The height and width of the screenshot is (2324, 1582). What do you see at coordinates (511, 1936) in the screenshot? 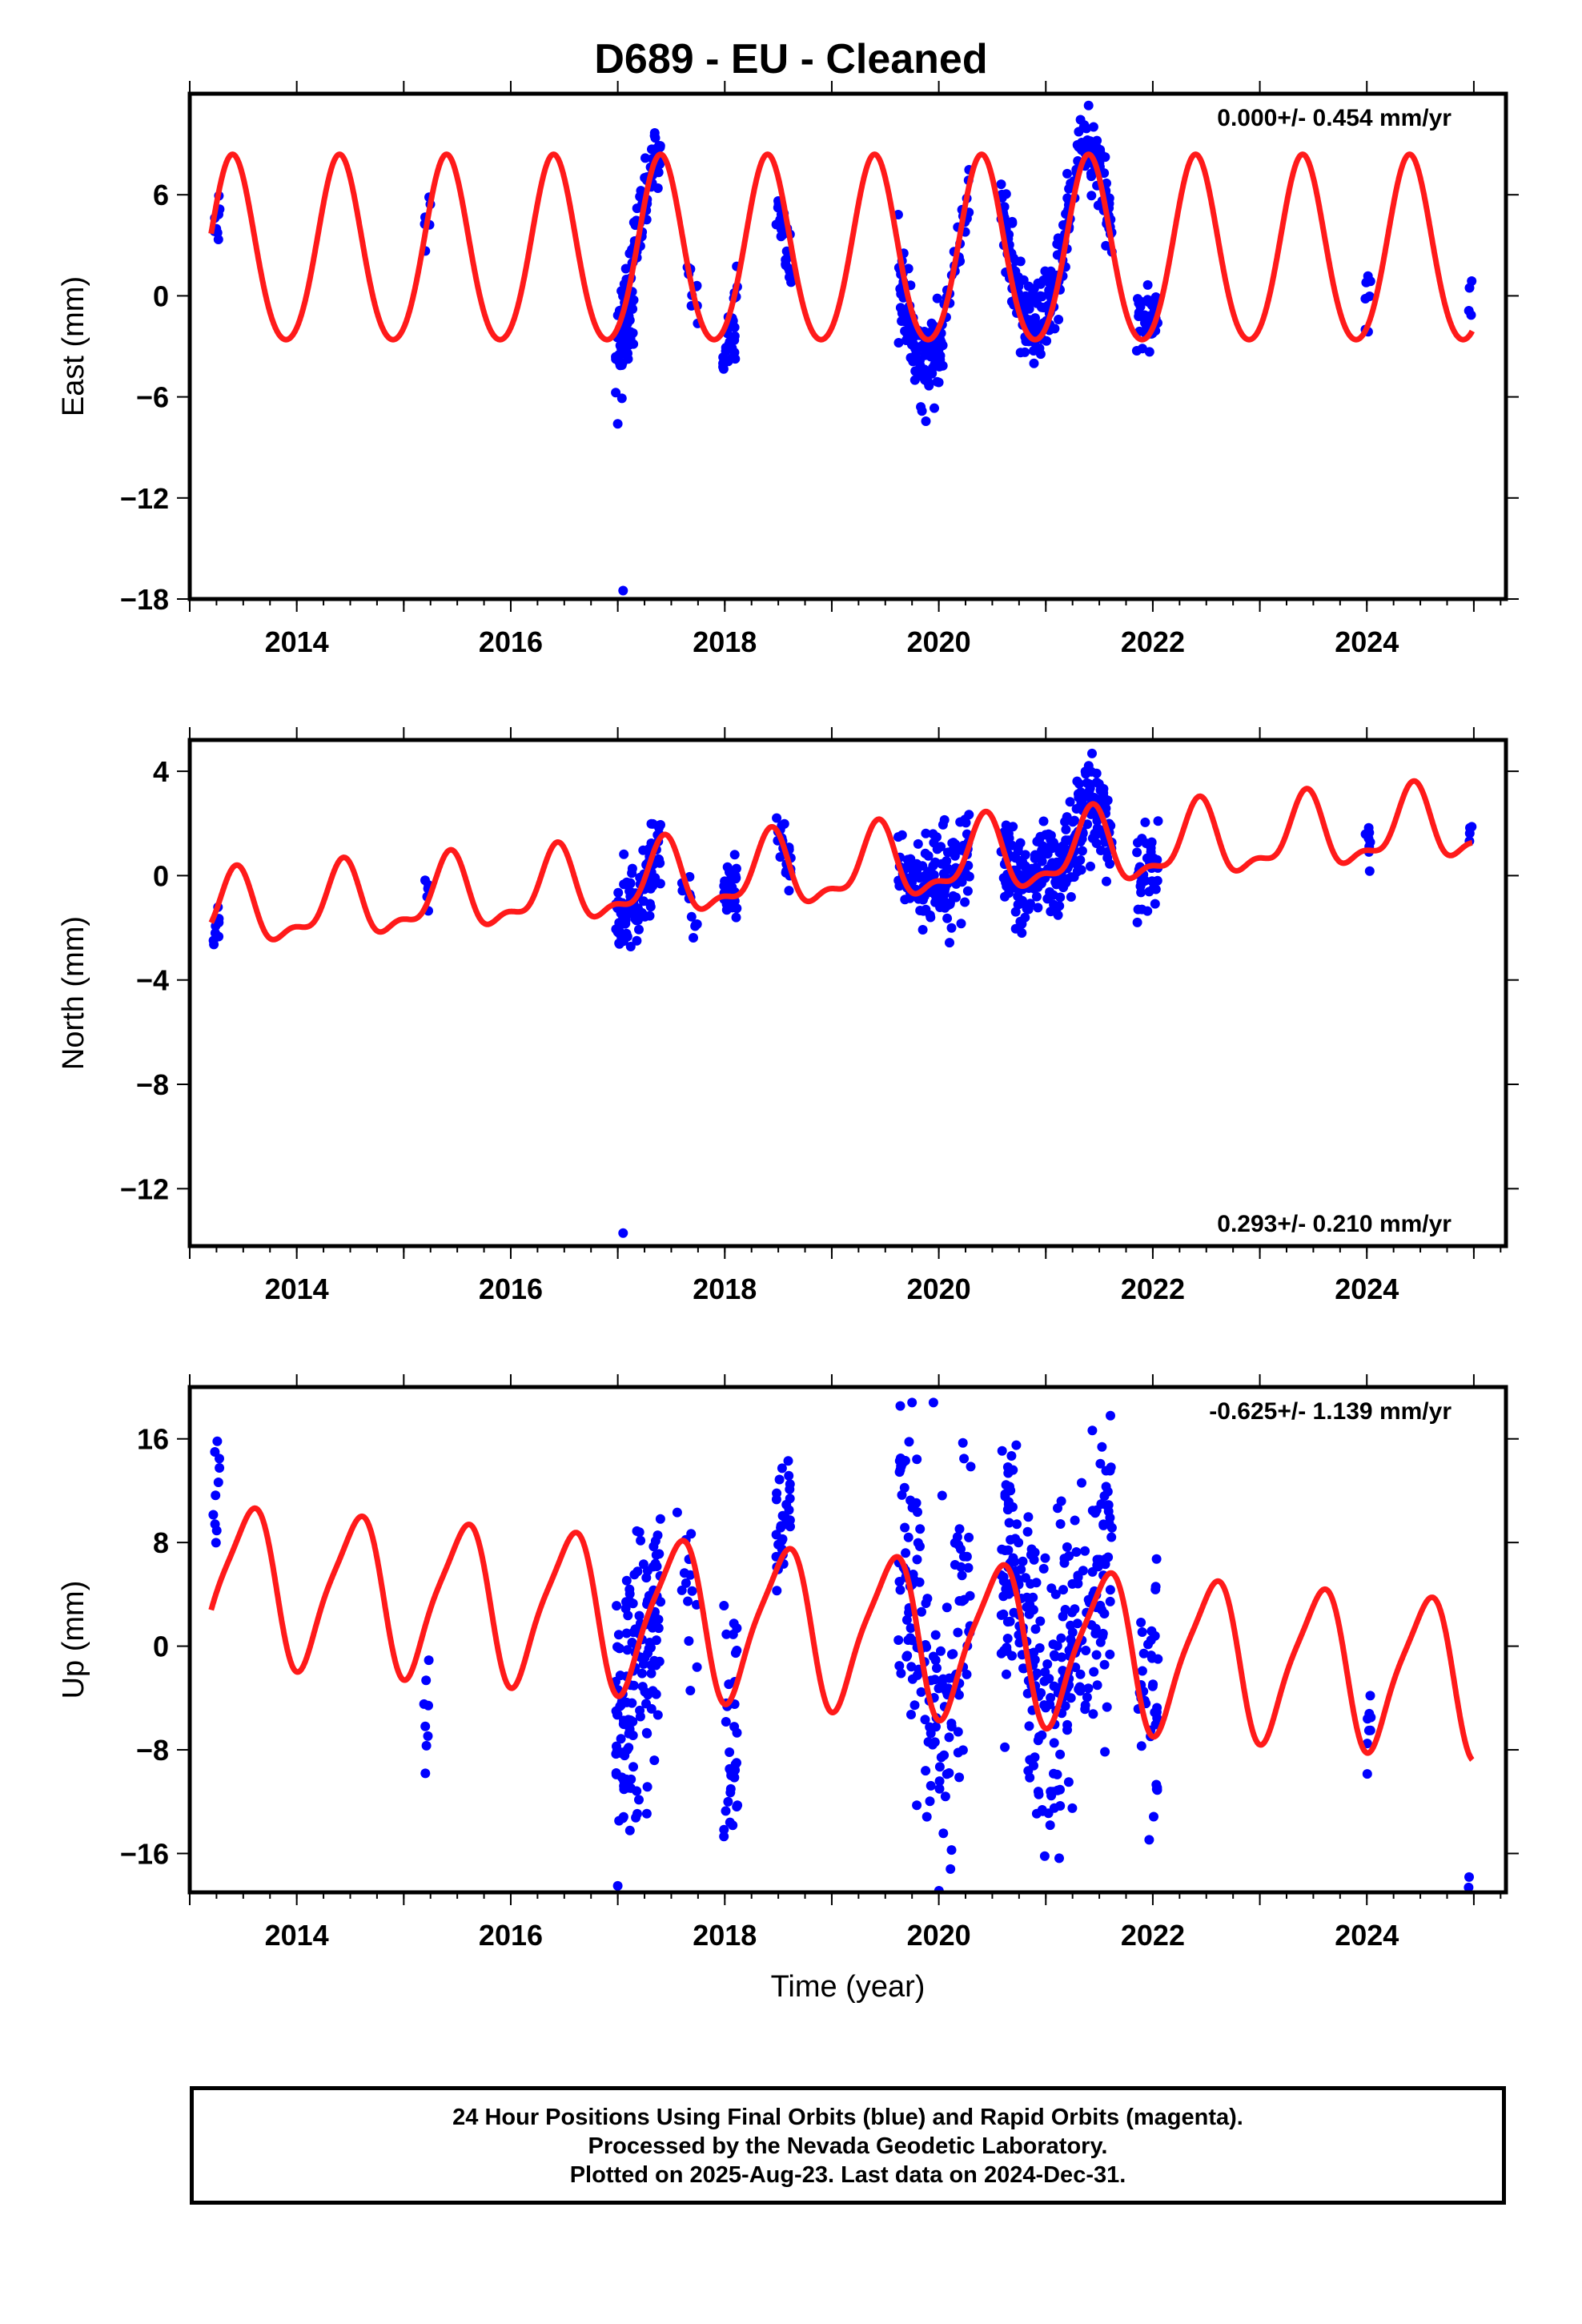
I see `x-tick-label: 2016` at bounding box center [511, 1936].